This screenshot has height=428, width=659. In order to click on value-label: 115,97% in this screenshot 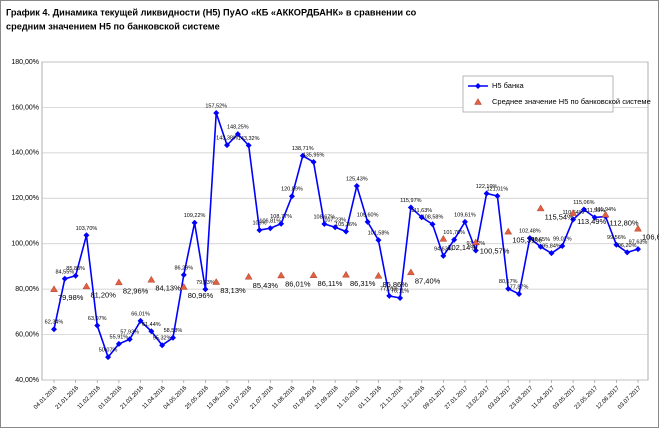, I will do `click(410, 201)`.